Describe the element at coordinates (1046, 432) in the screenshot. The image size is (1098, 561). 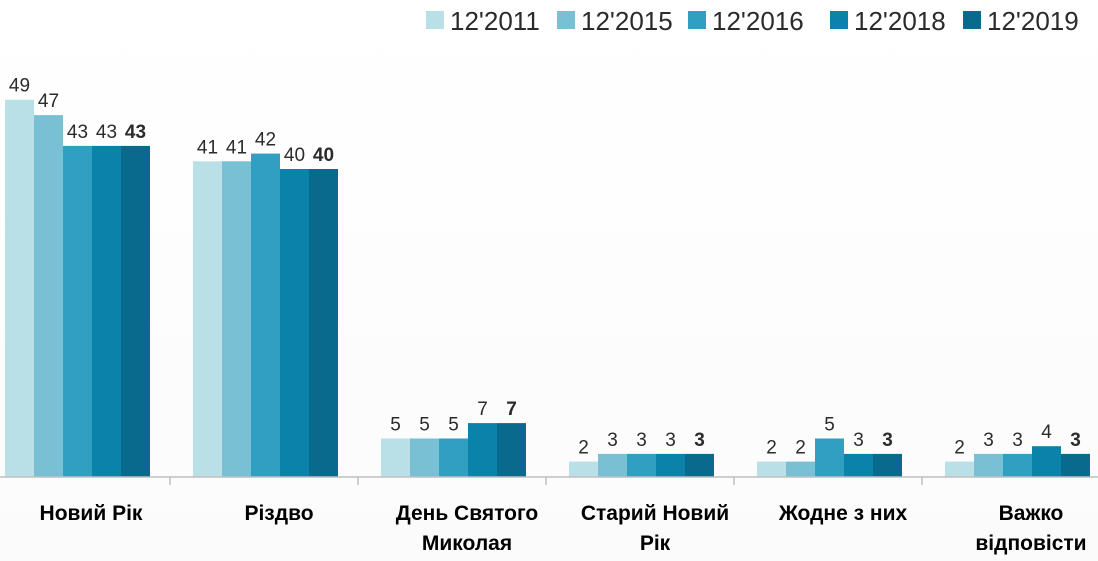
I see `value-label-5-3: 4` at that location.